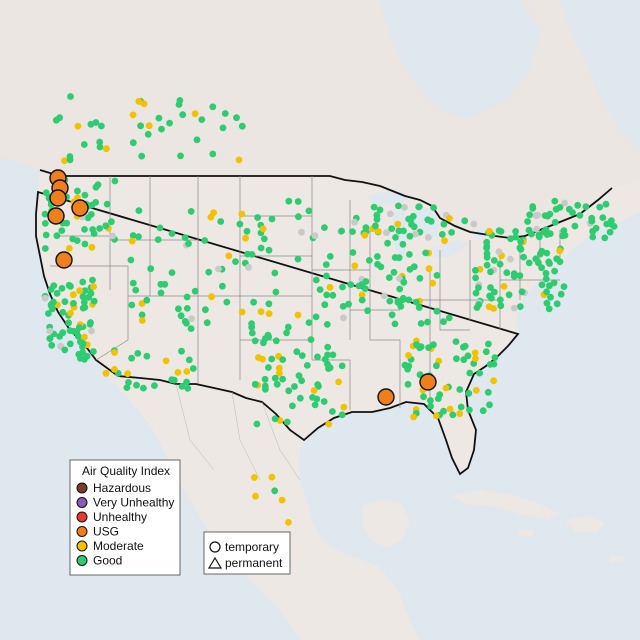  Describe the element at coordinates (126, 471) in the screenshot. I see `aqi-legend-title: Air Quality Index` at that location.